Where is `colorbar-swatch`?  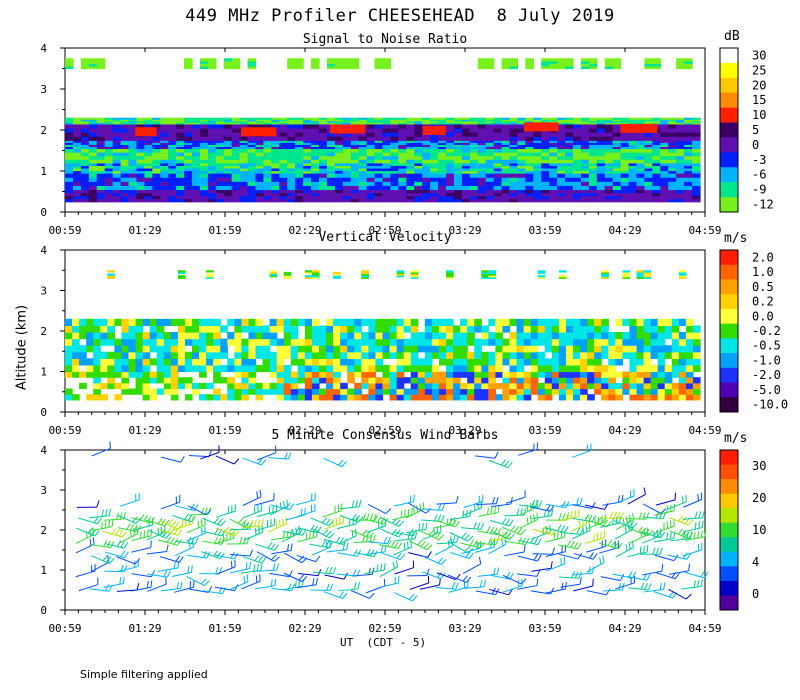 colorbar-swatch is located at coordinates (729, 375).